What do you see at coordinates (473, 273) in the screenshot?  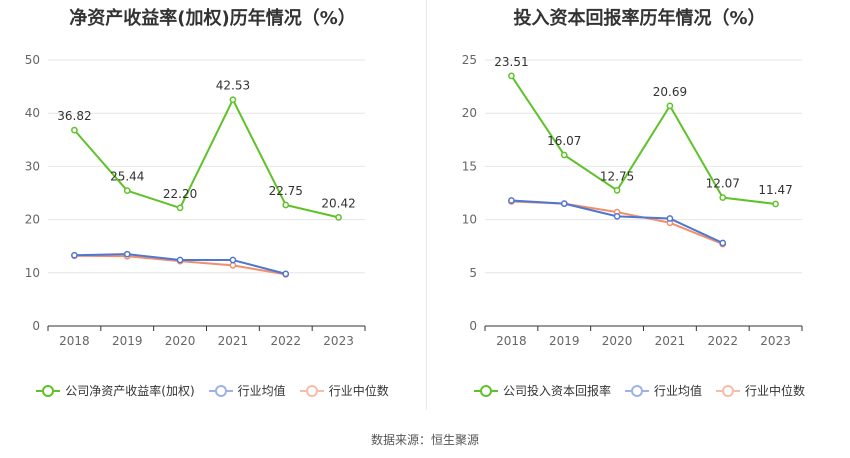 I see `y-tick-label: 5` at bounding box center [473, 273].